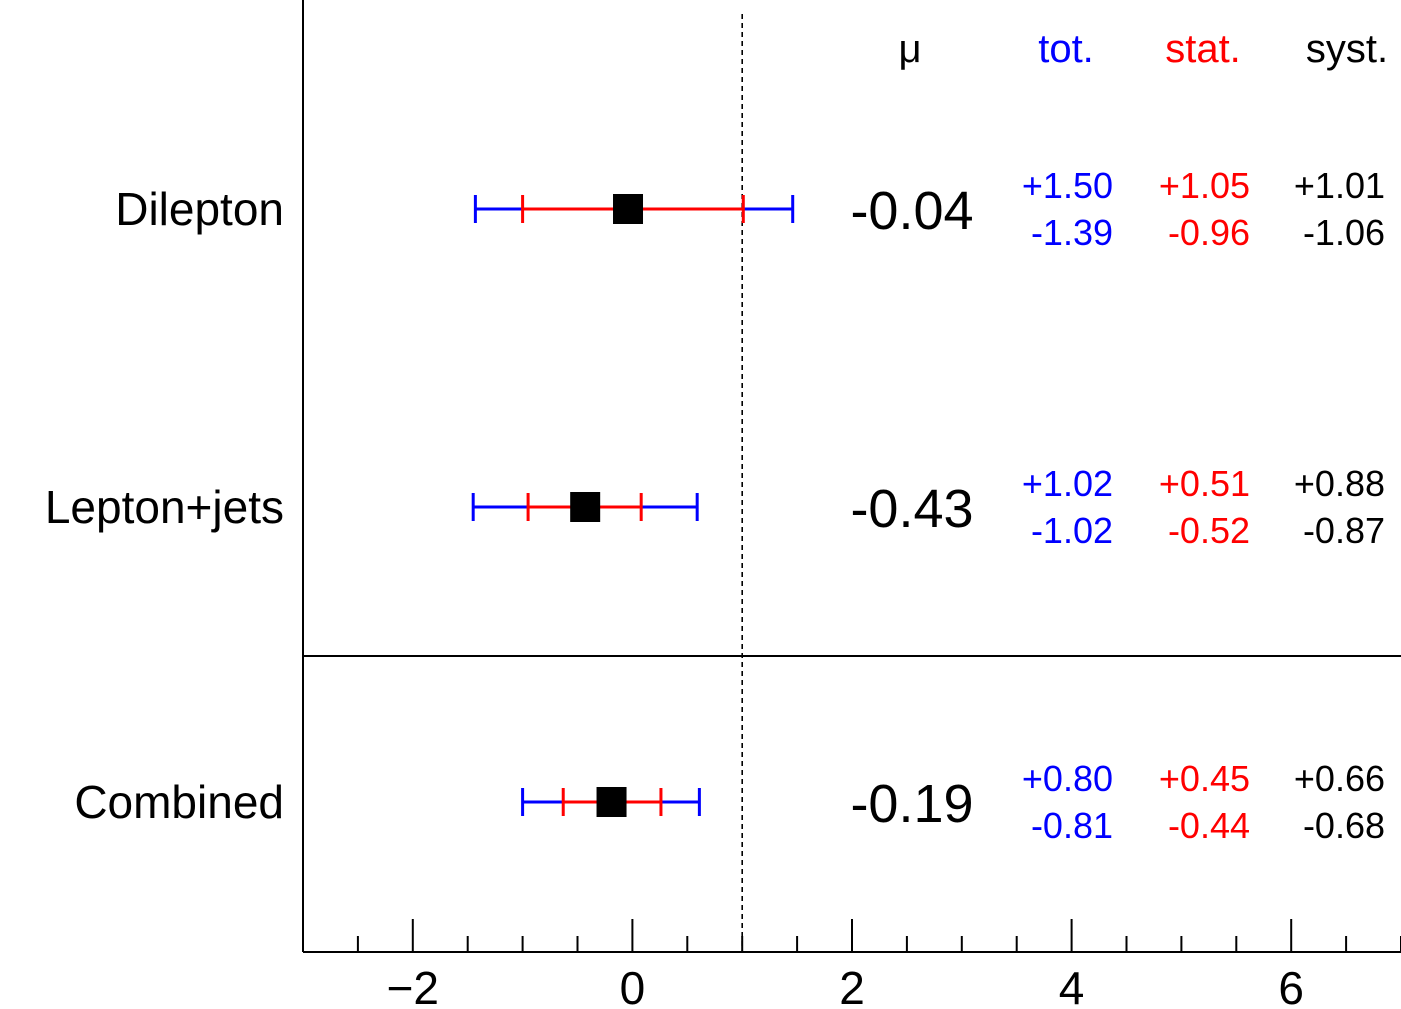 The height and width of the screenshot is (1009, 1401). Describe the element at coordinates (1344, 530) in the screenshot. I see `syst-down-value: -0.87` at that location.